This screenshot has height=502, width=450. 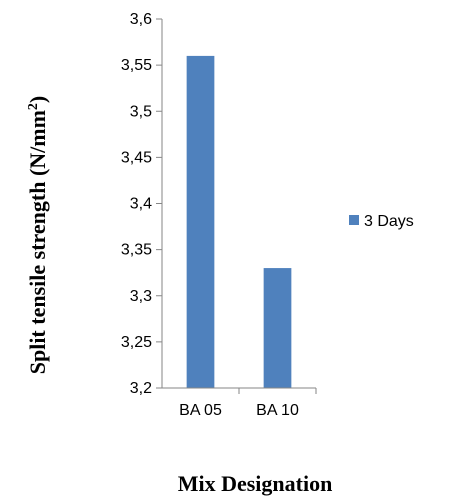 I want to click on y-axis-ticks: 3,2 3,25 3,3 3,35 3,4 3,45 3,5 3,55 3,6, so click(x=141, y=204).